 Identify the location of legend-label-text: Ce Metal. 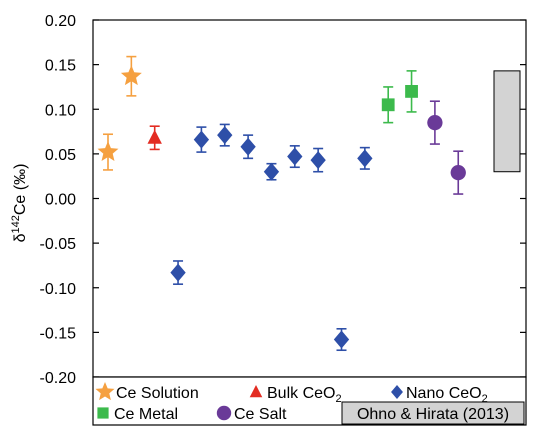
(146, 414).